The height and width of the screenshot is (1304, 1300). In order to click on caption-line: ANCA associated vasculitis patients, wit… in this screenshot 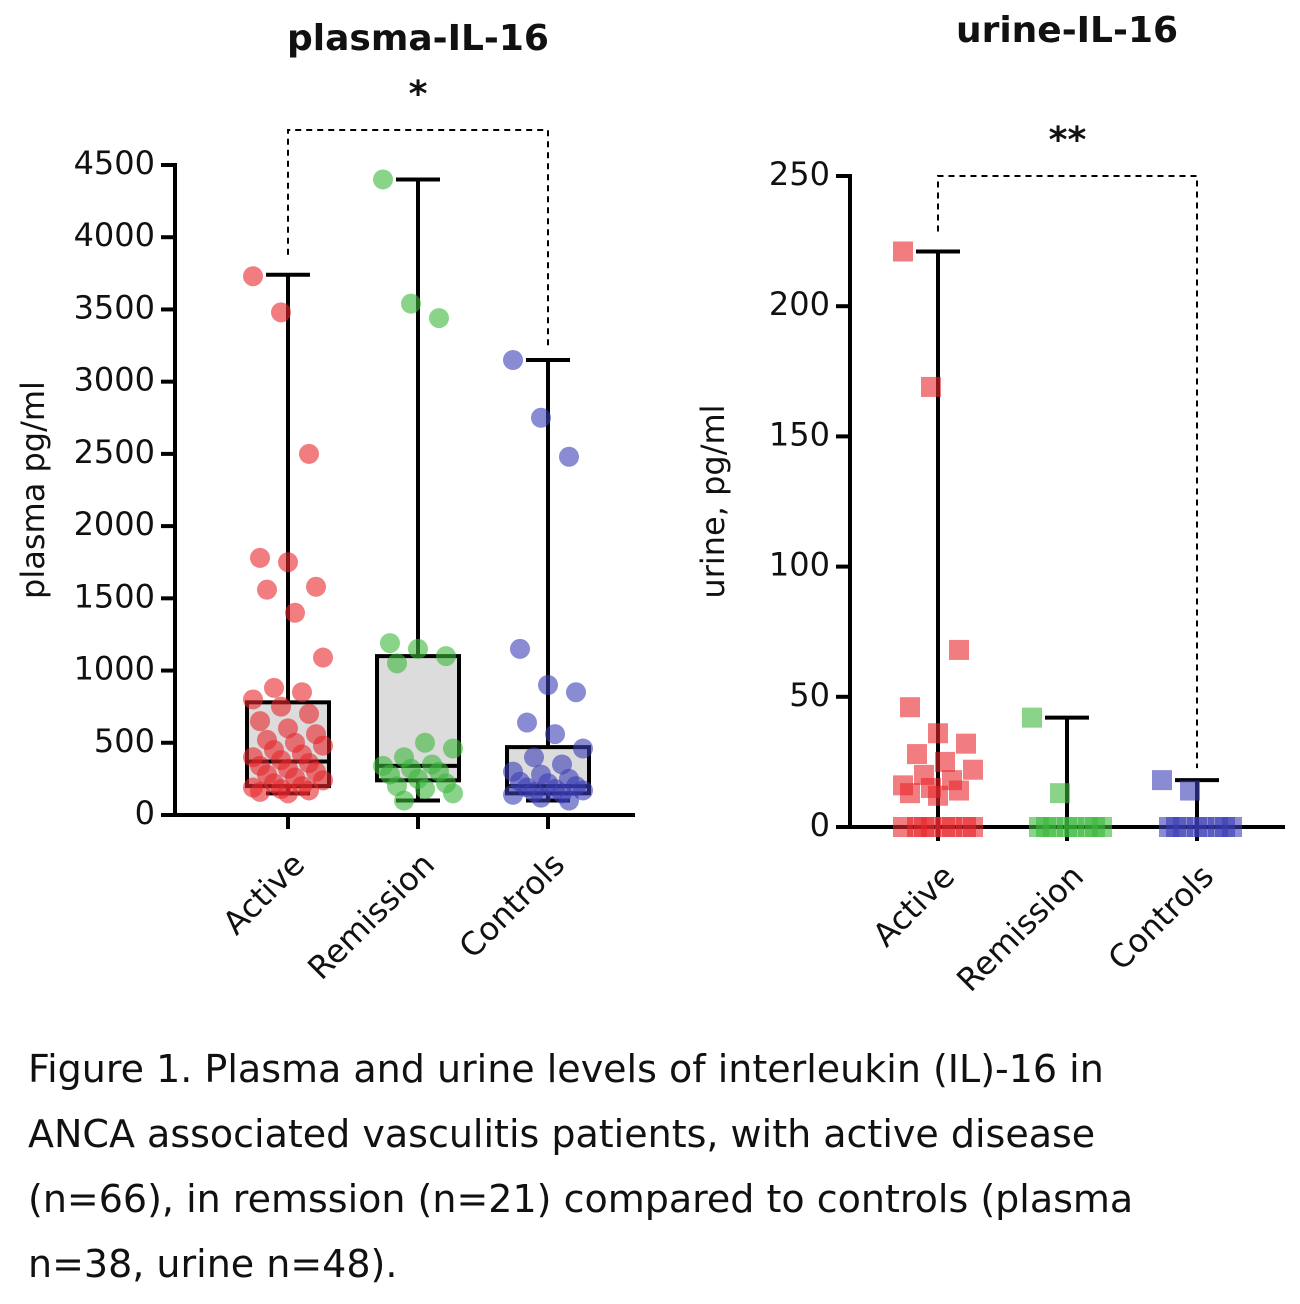, I will do `click(561, 1134)`.